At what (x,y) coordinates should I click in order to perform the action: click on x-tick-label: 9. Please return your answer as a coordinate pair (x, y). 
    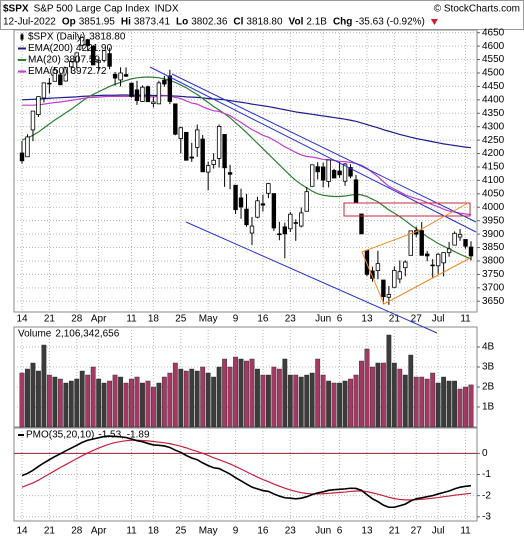
    Looking at the image, I should click on (236, 319).